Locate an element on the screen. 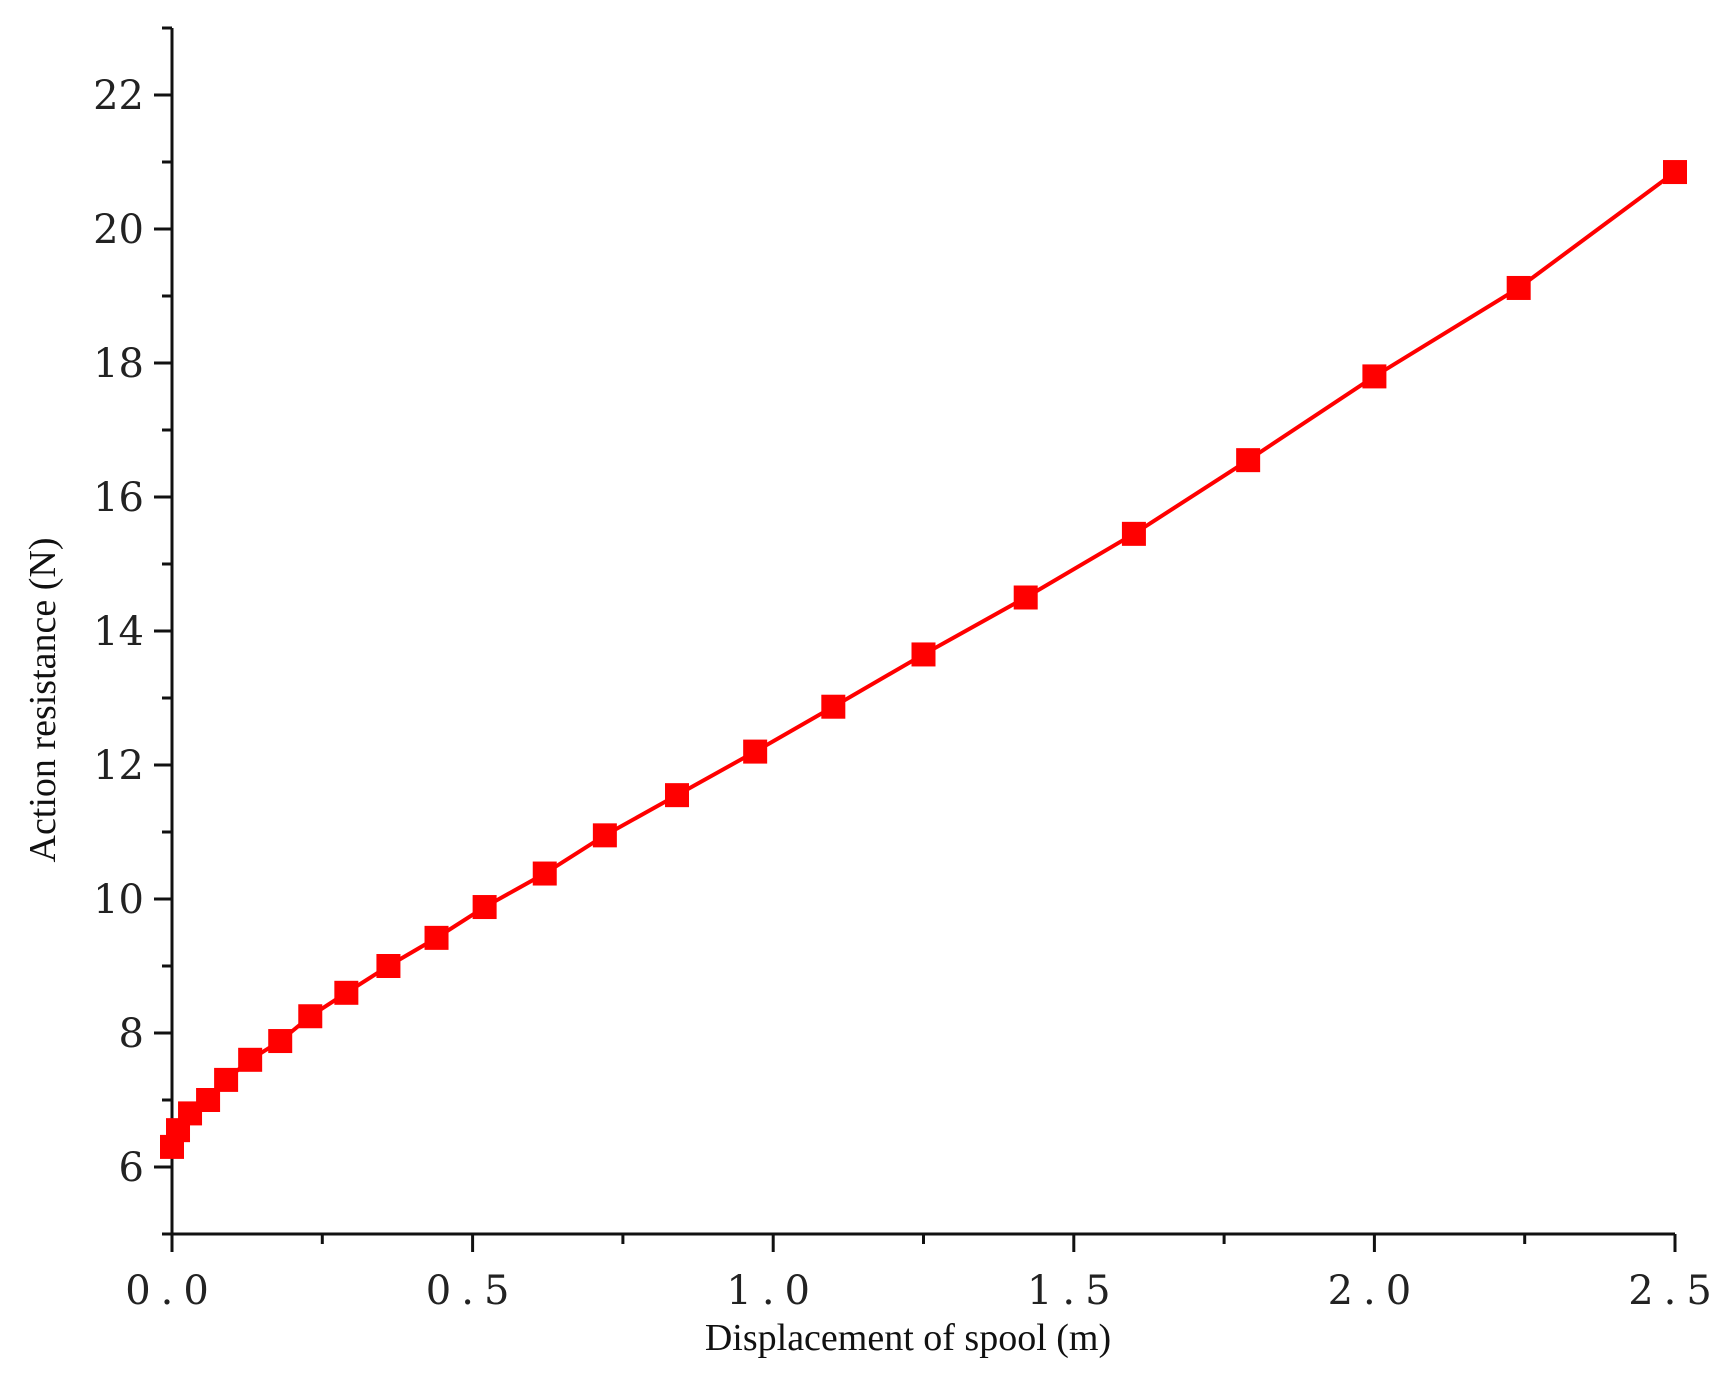 This screenshot has height=1386, width=1719. x-axis-title: Displacement of spool (m) is located at coordinates (908, 1338).